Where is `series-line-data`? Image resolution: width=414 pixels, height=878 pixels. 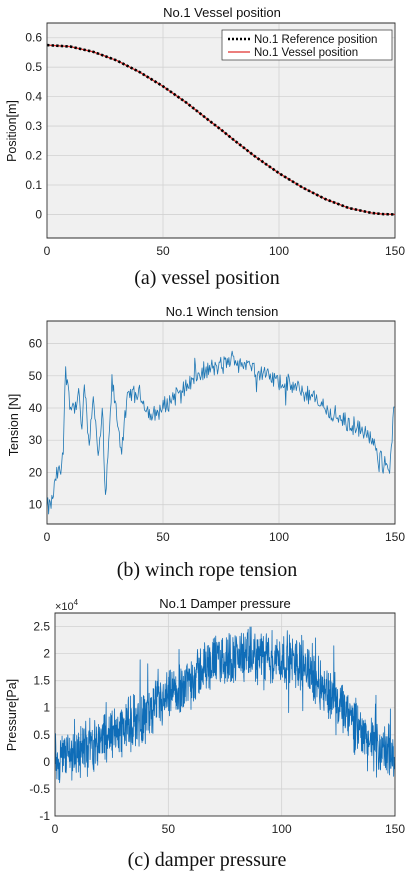
series-line-data is located at coordinates (225, 705).